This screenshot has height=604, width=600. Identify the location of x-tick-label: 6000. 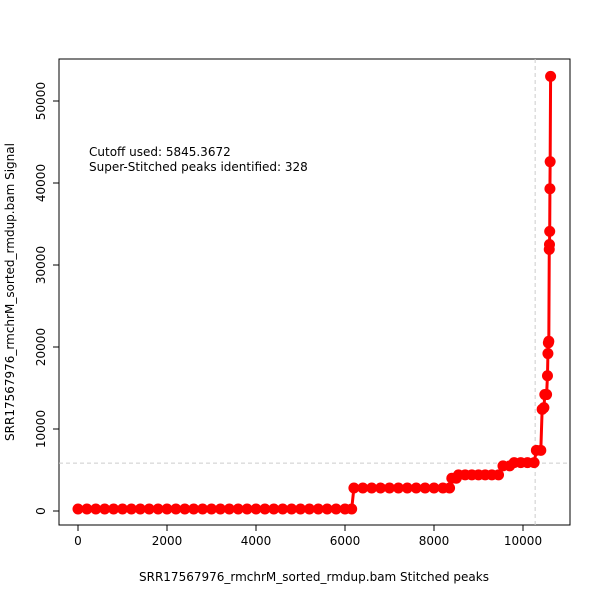
(345, 541).